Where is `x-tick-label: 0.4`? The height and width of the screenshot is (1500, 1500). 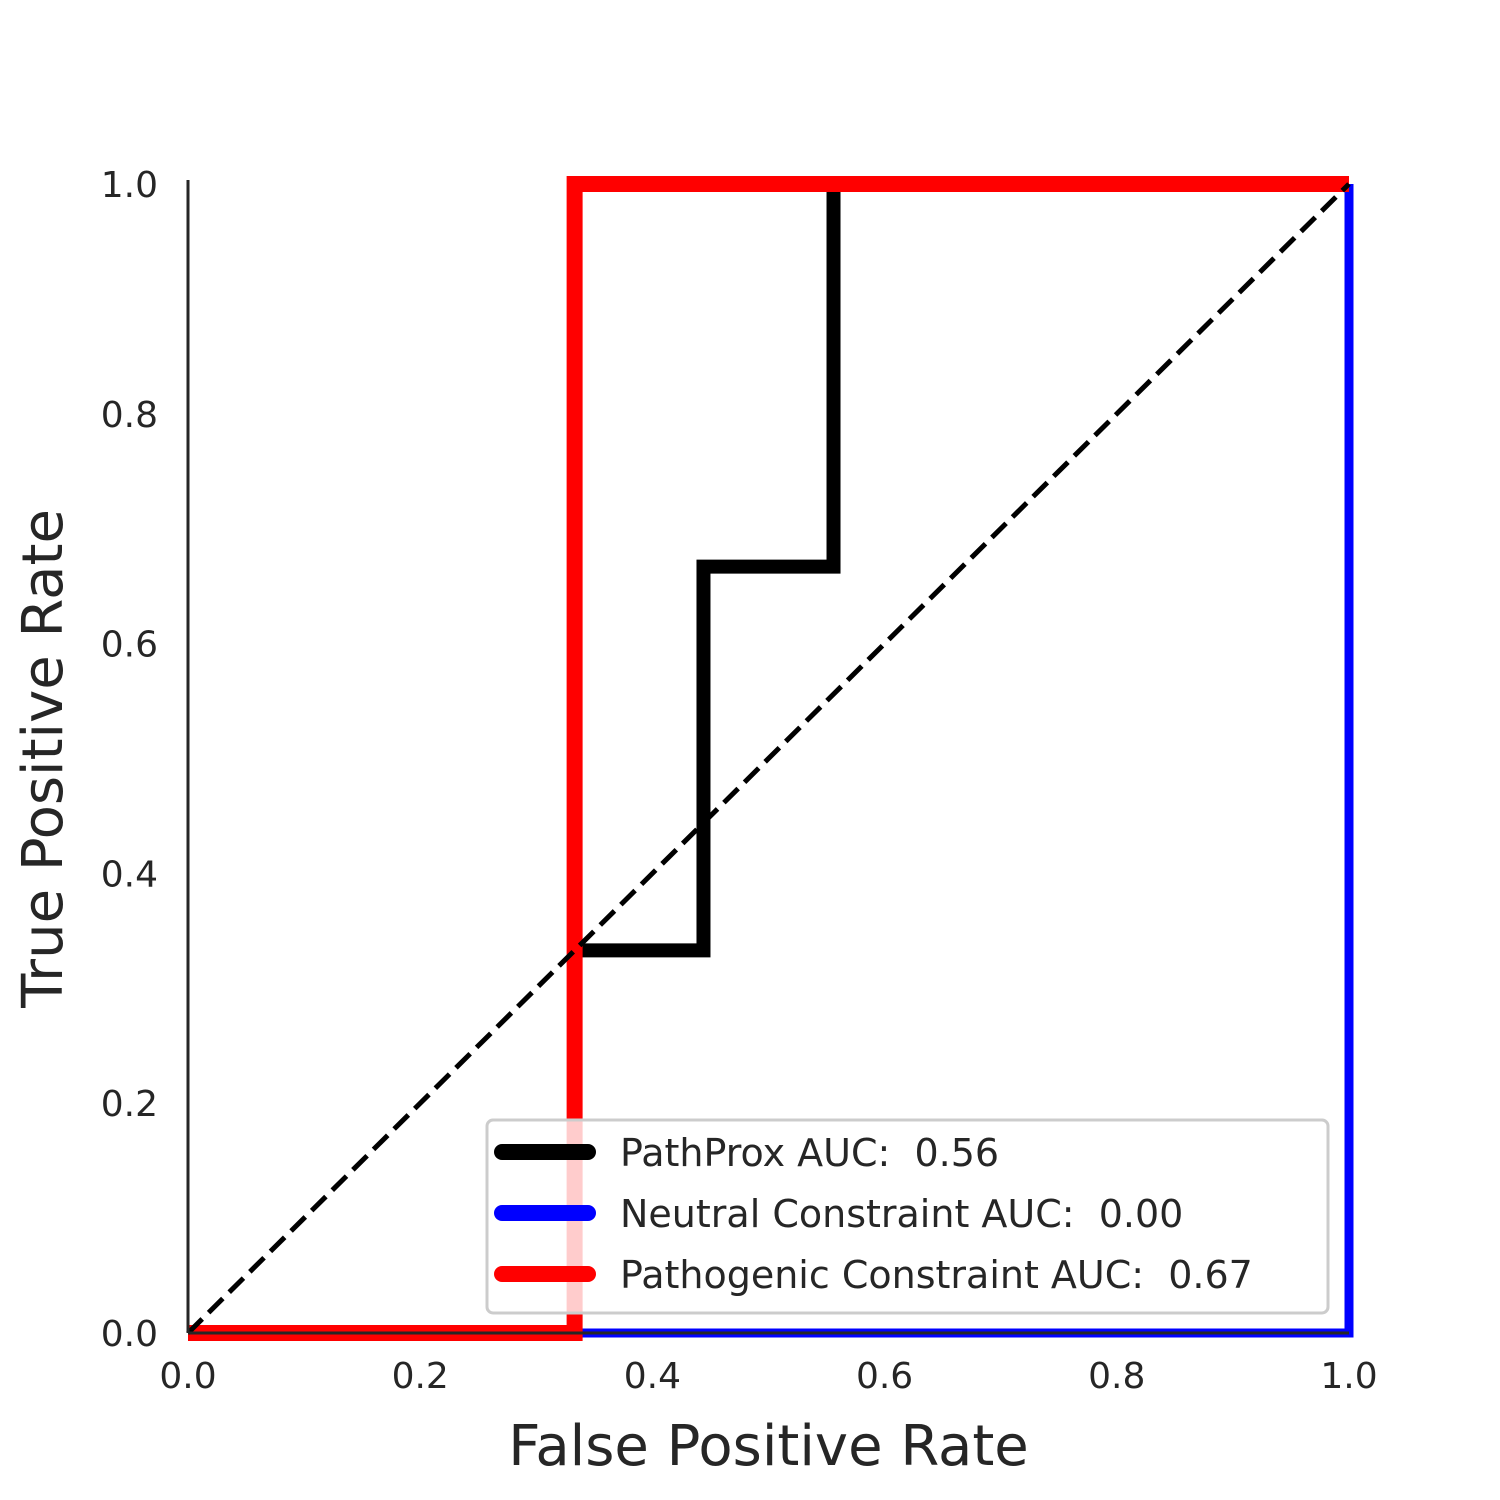
x-tick-label: 0.4 is located at coordinates (652, 1376).